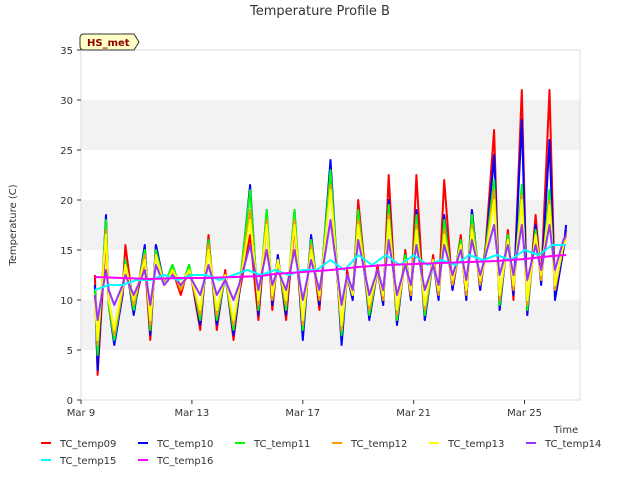 The width and height of the screenshot is (640, 480). Describe the element at coordinates (66, 251) in the screenshot. I see `y-tick-label: 15` at that location.